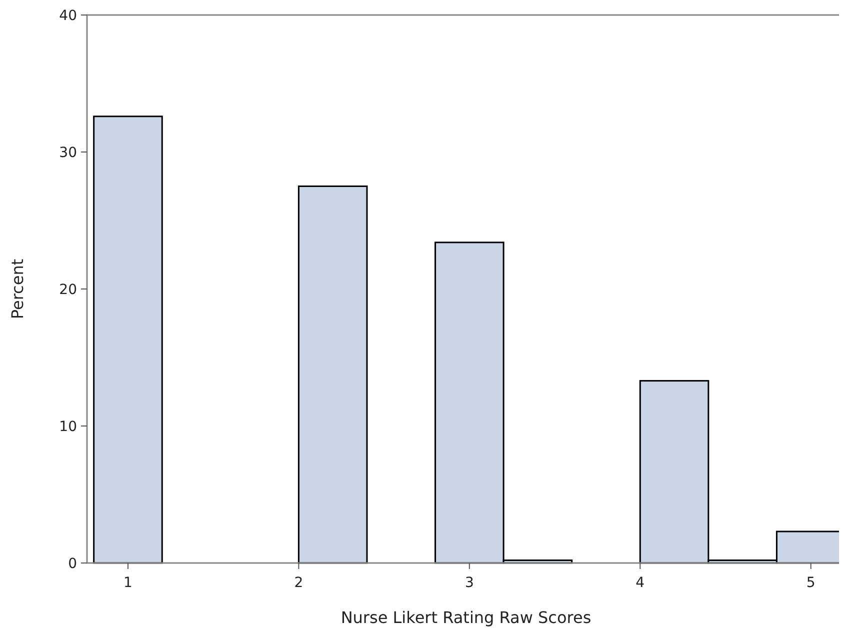 The height and width of the screenshot is (635, 847). What do you see at coordinates (68, 290) in the screenshot?
I see `y-tick-label: 20` at bounding box center [68, 290].